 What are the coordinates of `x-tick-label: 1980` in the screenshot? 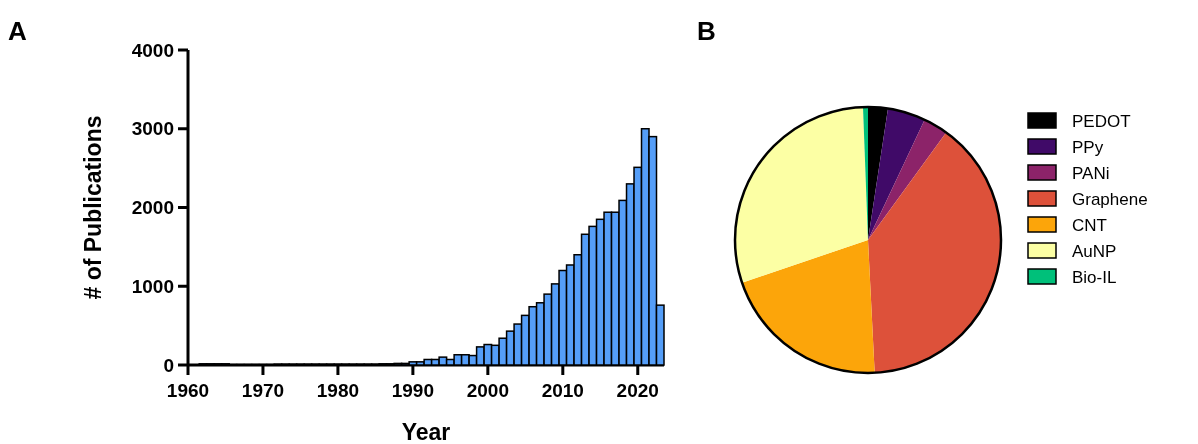 It's located at (338, 390).